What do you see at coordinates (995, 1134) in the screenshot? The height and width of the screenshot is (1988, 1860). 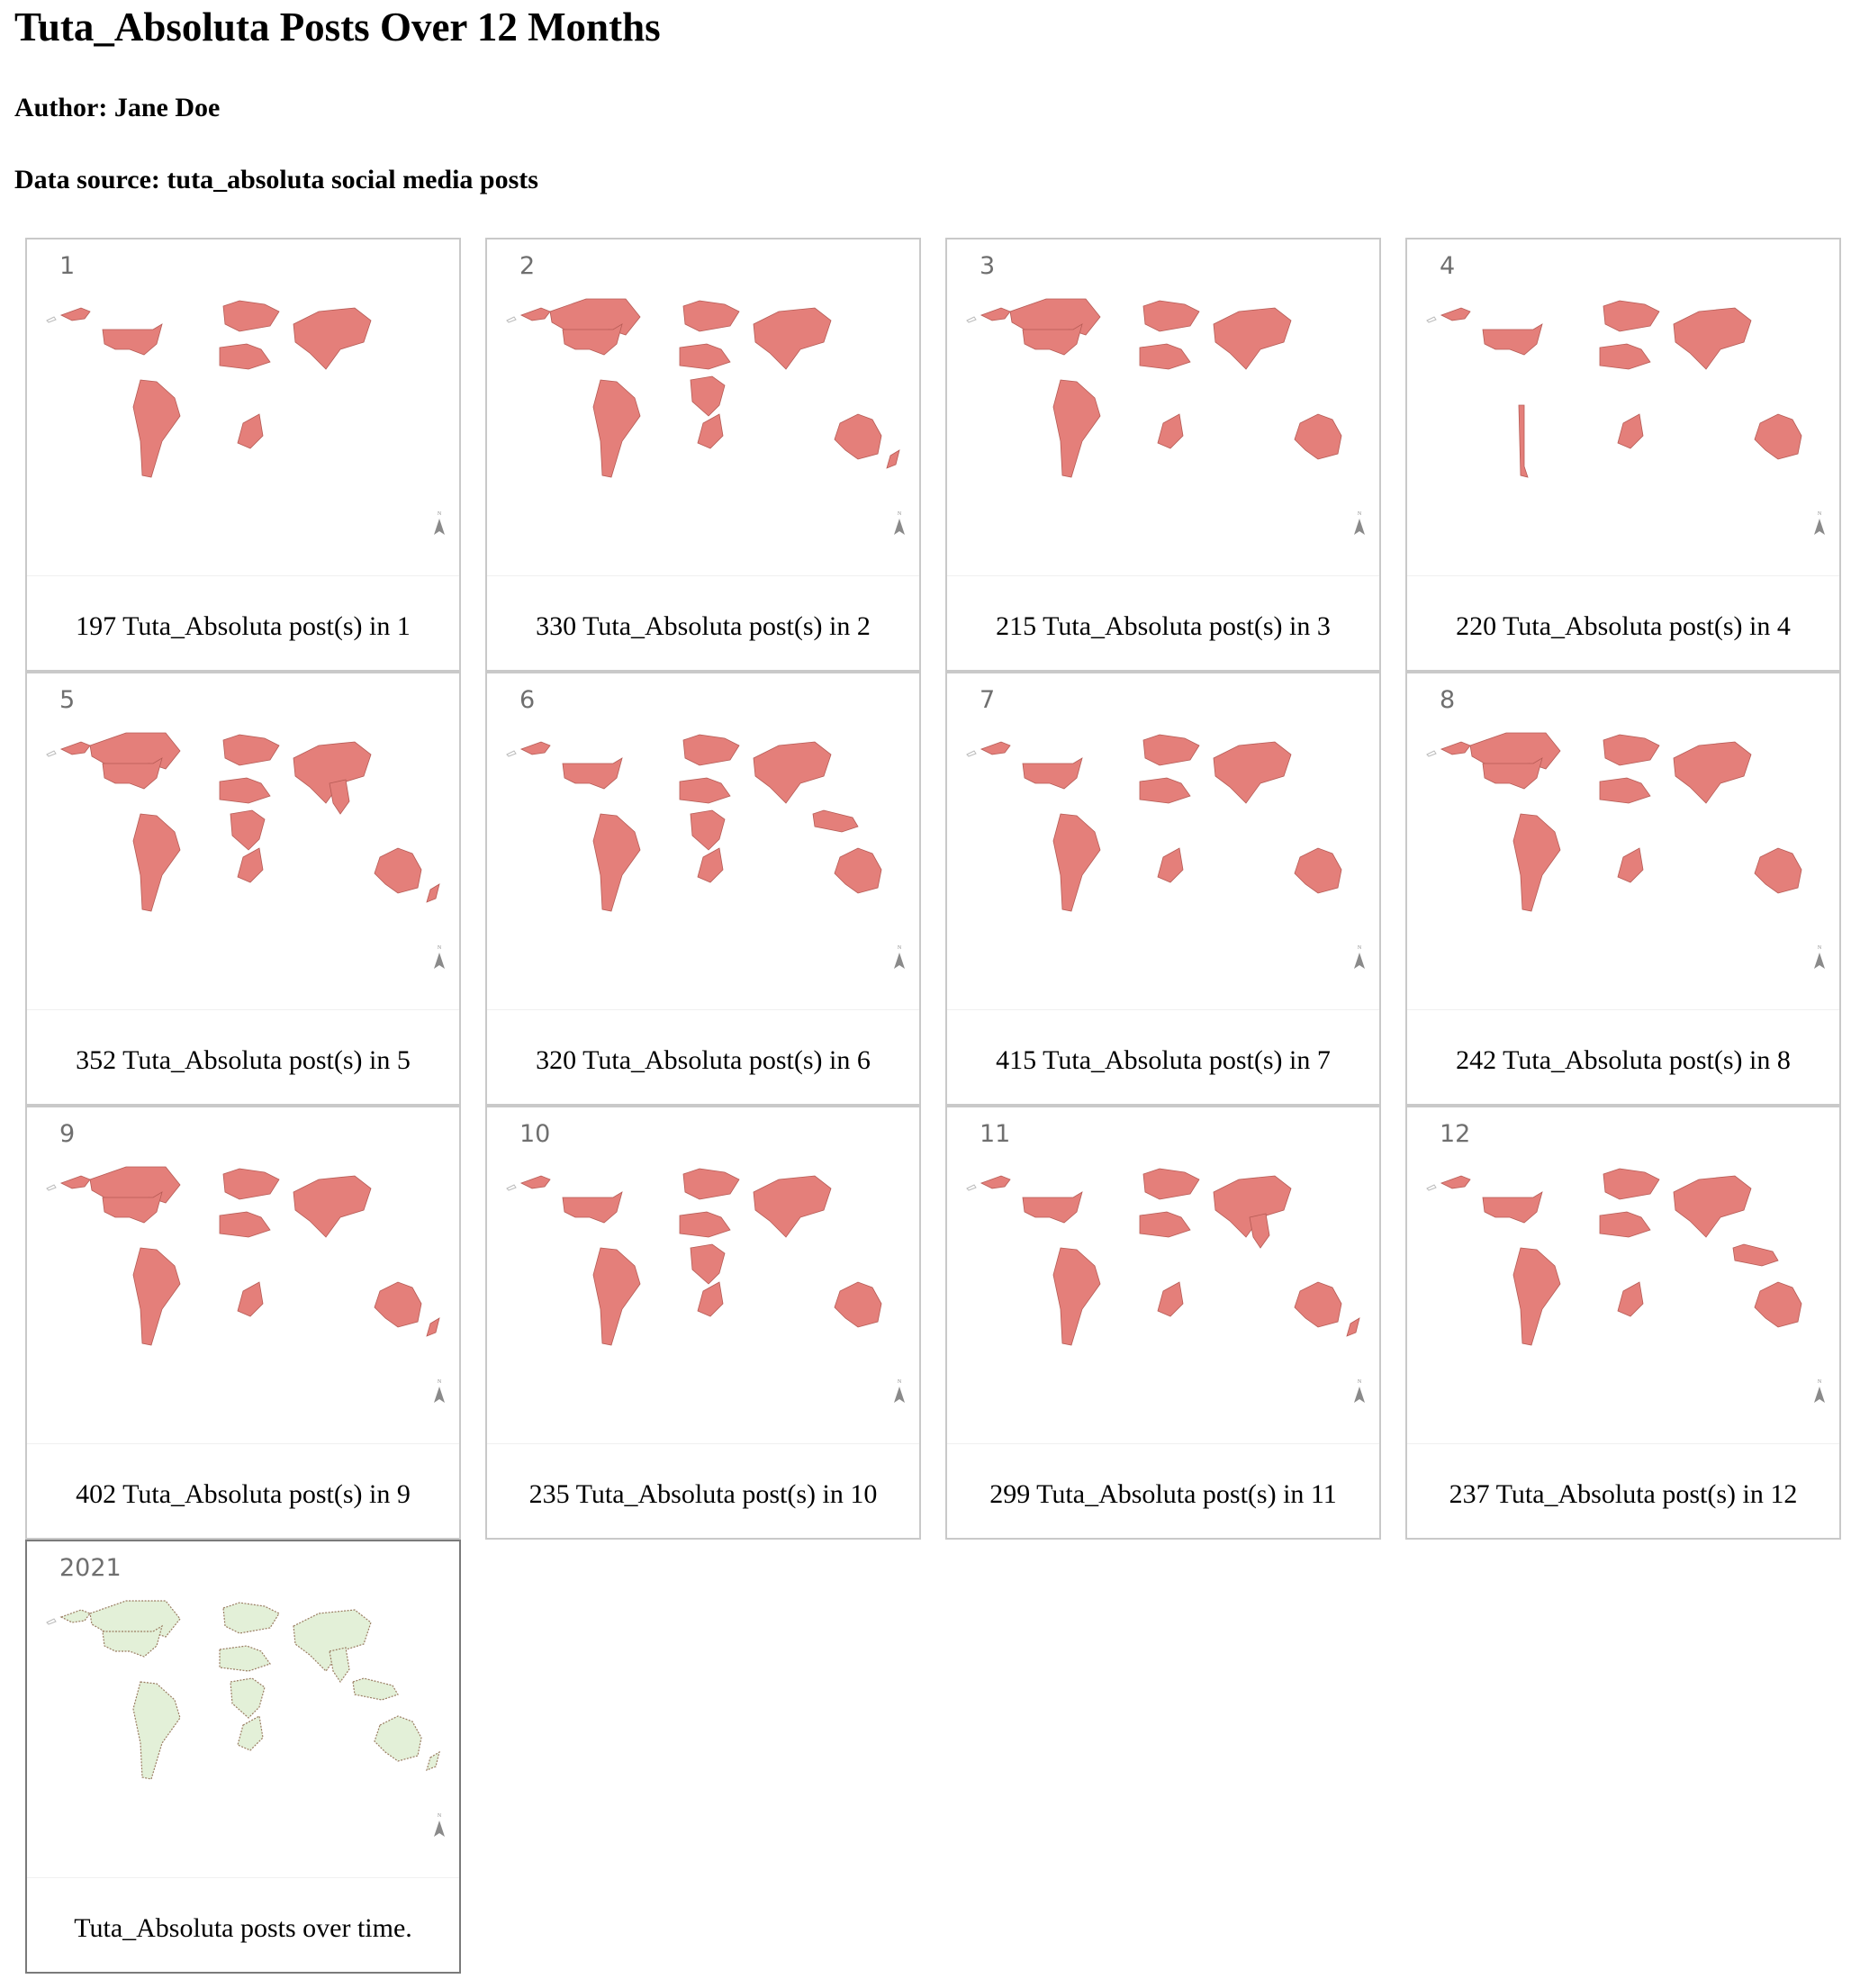 I see `panel-label: 11` at bounding box center [995, 1134].